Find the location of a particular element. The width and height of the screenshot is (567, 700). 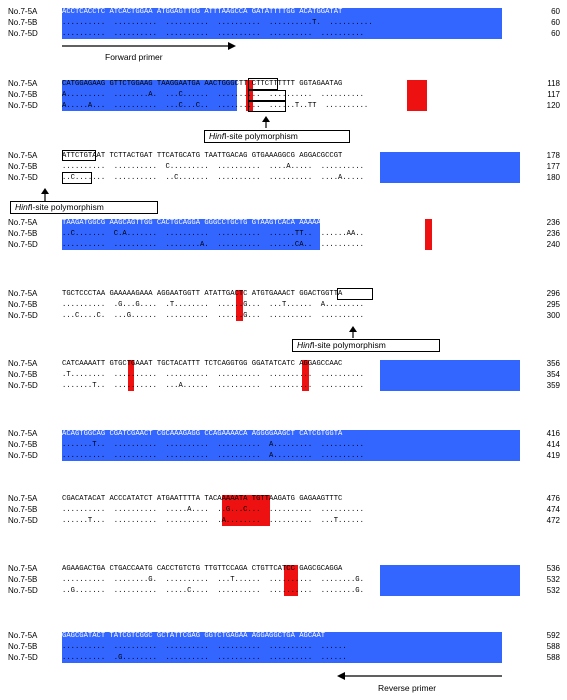

position-number: 354 is located at coordinates (553, 374).